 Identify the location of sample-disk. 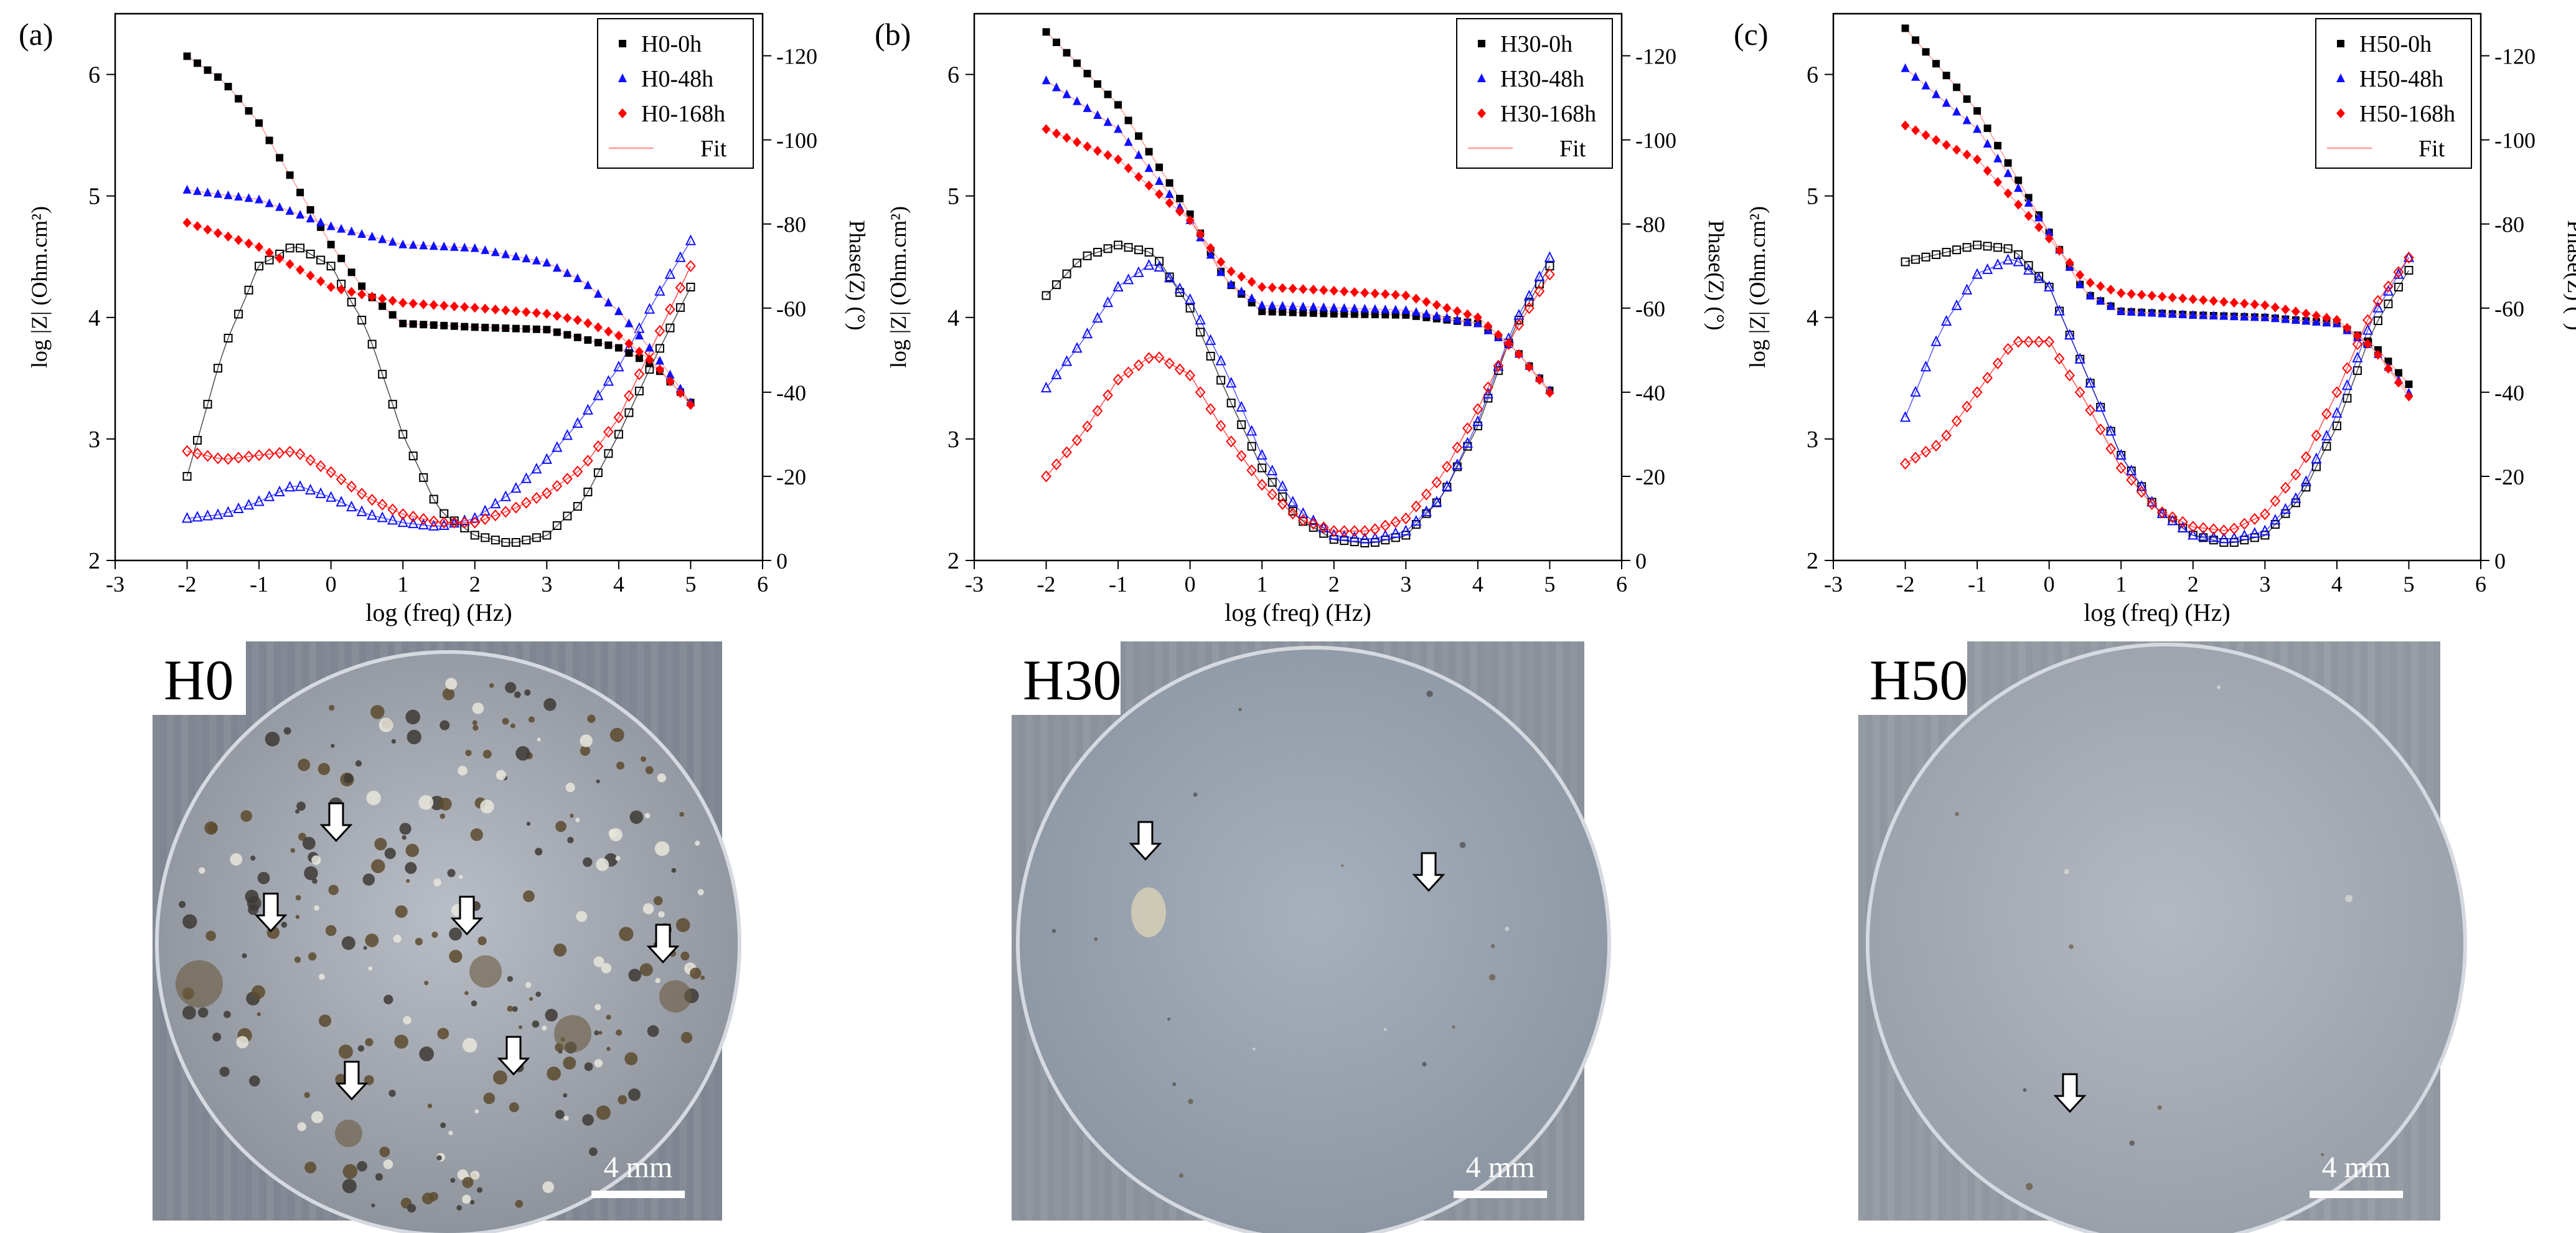
(1313, 939).